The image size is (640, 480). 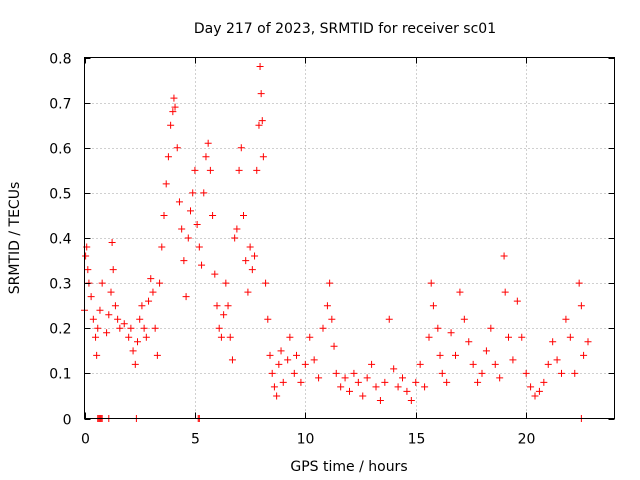 What do you see at coordinates (60, 60) in the screenshot?
I see `y-tick-label: 0.8` at bounding box center [60, 60].